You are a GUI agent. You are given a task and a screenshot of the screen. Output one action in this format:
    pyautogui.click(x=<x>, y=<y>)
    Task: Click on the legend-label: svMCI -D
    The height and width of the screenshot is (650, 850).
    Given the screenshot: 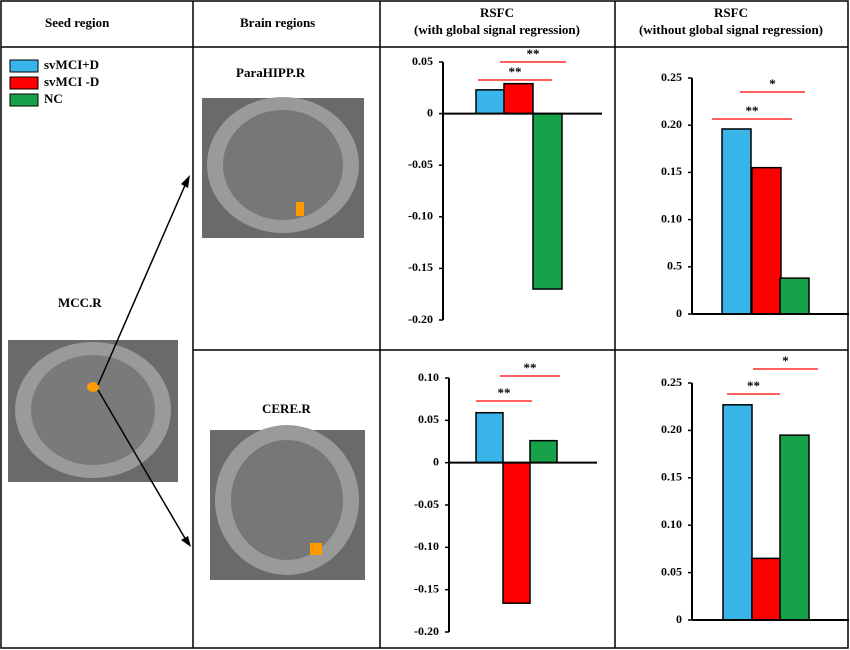 What is the action you would take?
    pyautogui.click(x=71, y=81)
    